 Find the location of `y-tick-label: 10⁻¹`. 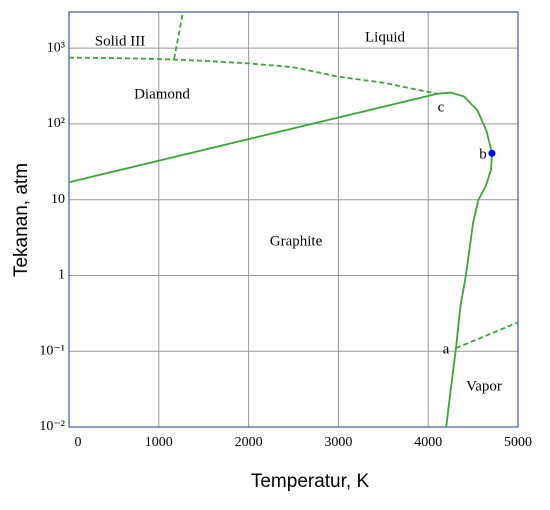

y-tick-label: 10⁻¹ is located at coordinates (52, 350).